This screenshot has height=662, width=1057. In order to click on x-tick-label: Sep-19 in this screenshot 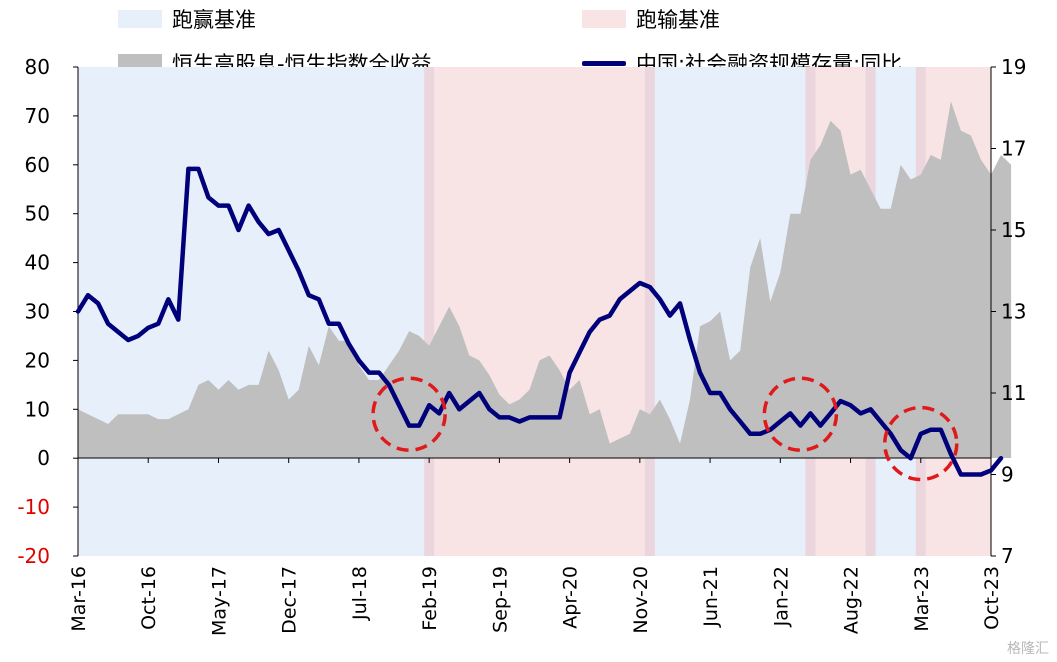, I will do `click(500, 599)`.